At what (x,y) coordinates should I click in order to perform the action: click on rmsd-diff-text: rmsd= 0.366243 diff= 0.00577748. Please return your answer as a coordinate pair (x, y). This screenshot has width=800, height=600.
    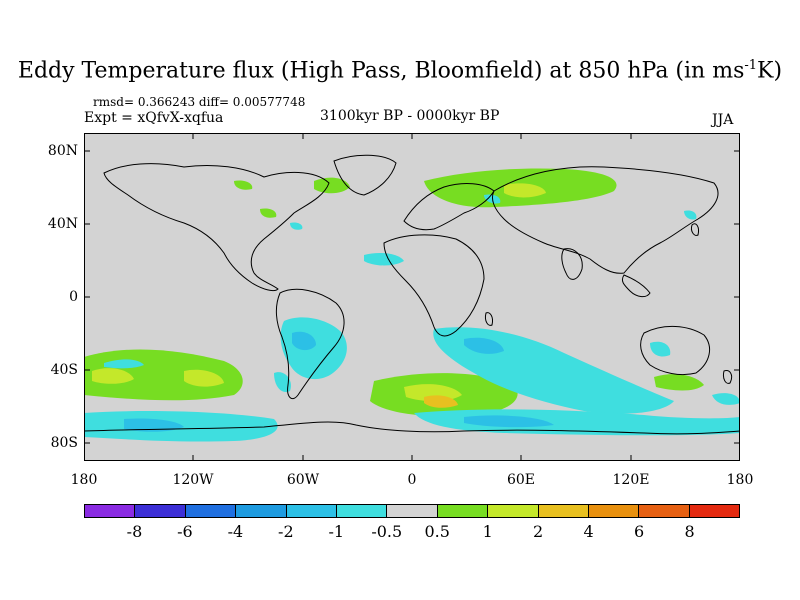
    Looking at the image, I should click on (199, 102).